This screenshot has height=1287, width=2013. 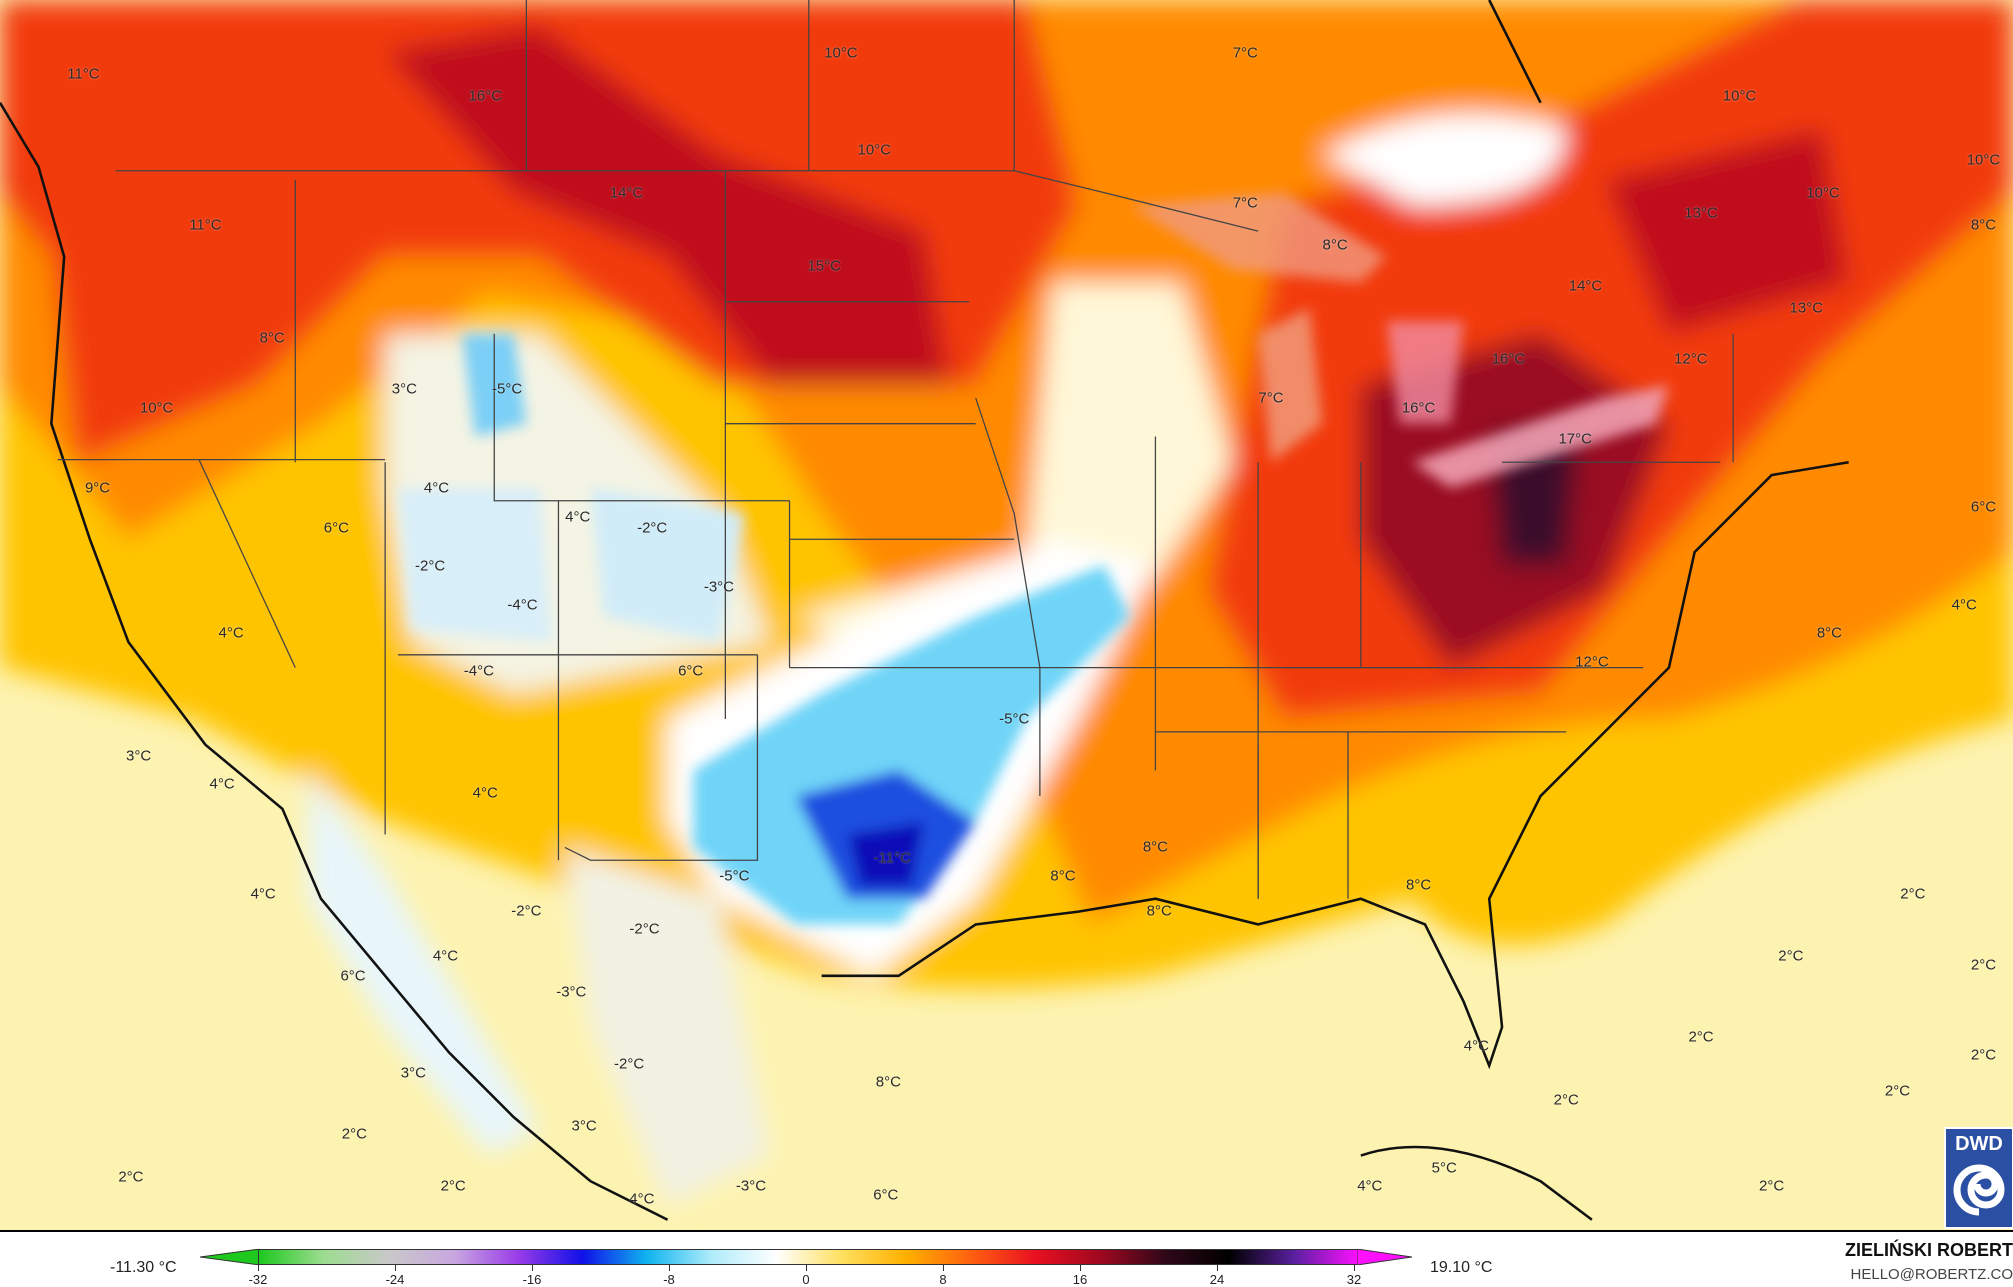 What do you see at coordinates (395, 1279) in the screenshot?
I see `colorbar-tick-label: -24` at bounding box center [395, 1279].